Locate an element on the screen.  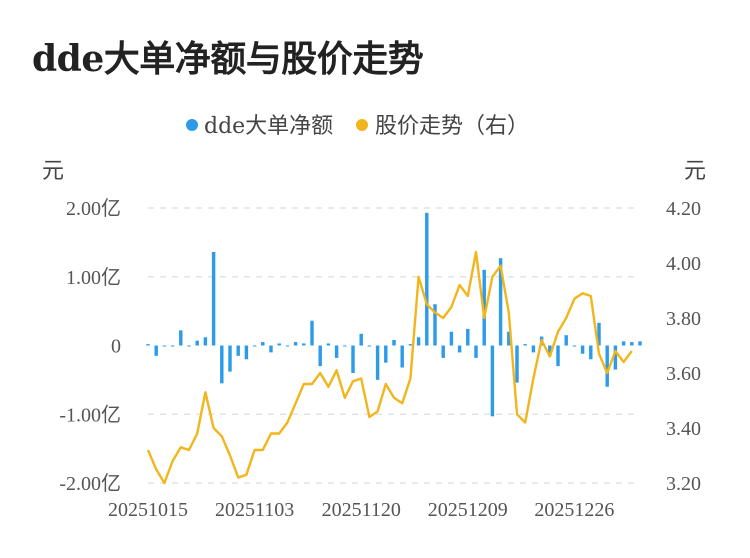
legend-bar-label: dde大单净额 is located at coordinates (268, 126).